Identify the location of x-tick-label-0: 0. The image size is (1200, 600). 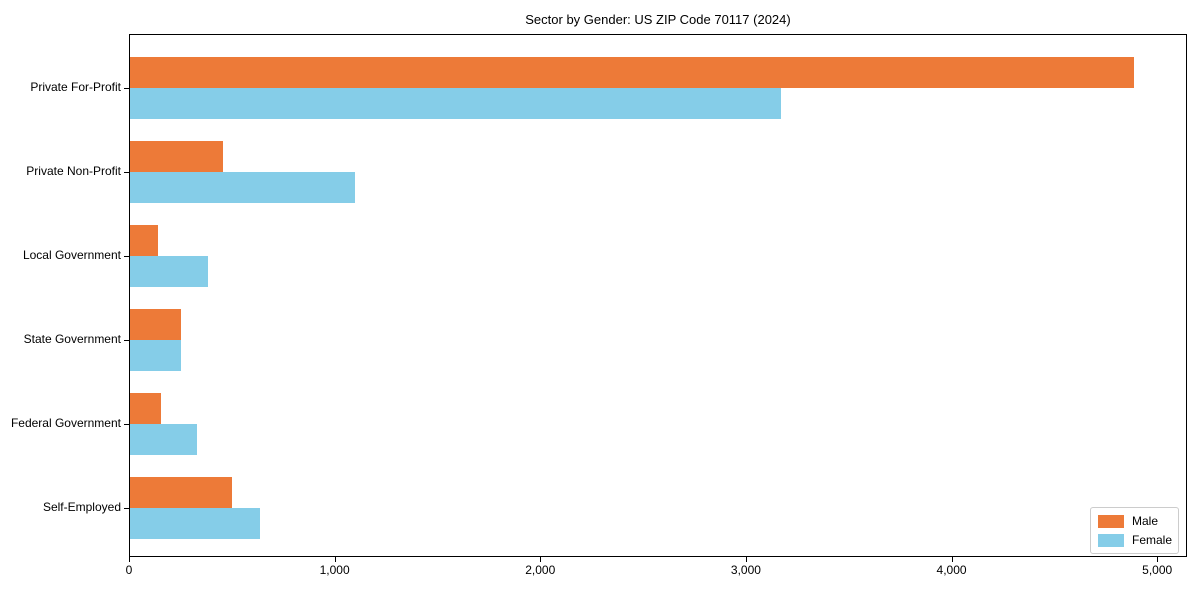
(129, 570).